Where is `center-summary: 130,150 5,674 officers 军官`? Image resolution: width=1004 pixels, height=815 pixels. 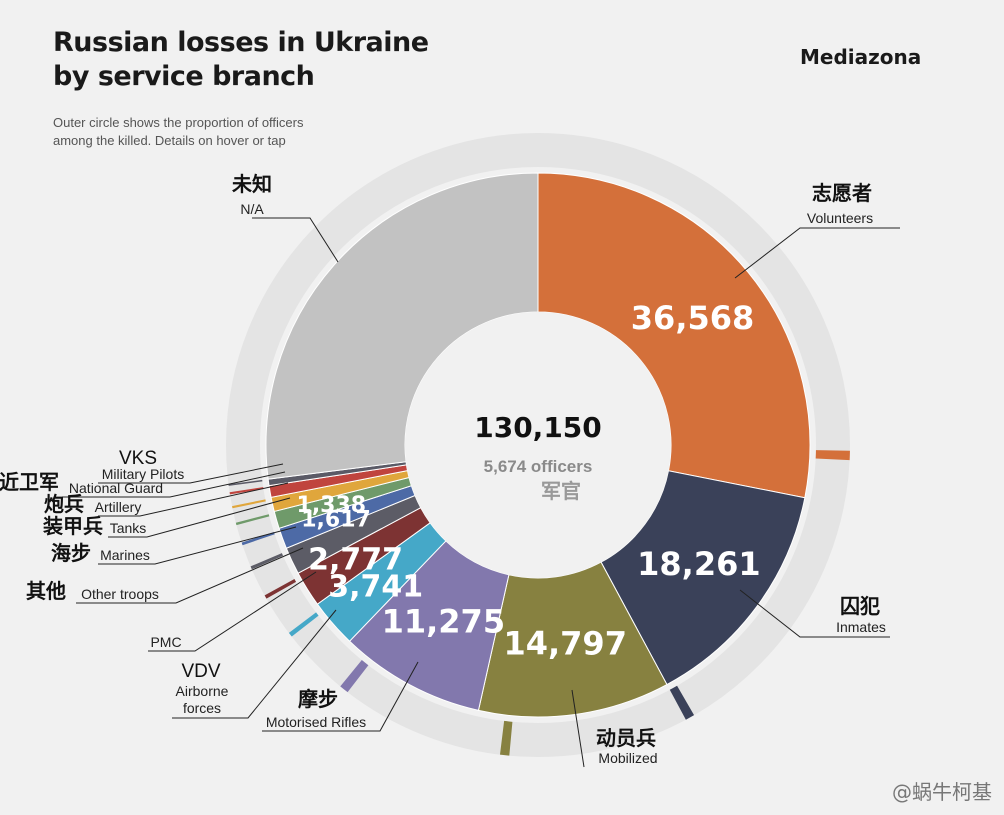
center-summary: 130,150 5,674 officers 军官 is located at coordinates (538, 445).